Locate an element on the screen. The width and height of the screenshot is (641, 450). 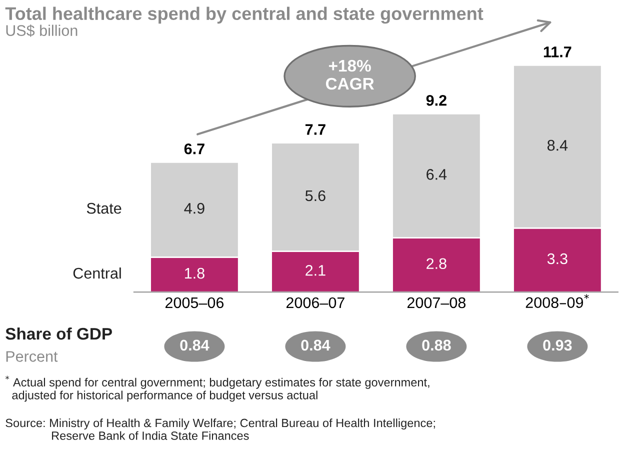
data-label: 2.8 is located at coordinates (436, 264).